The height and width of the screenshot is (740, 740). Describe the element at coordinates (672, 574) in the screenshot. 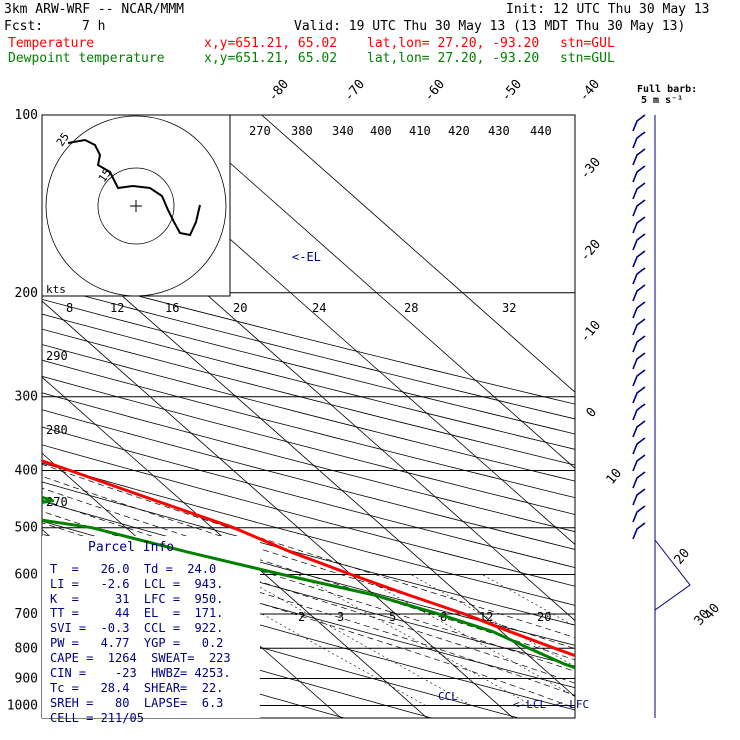

I see `shear-wedge` at that location.